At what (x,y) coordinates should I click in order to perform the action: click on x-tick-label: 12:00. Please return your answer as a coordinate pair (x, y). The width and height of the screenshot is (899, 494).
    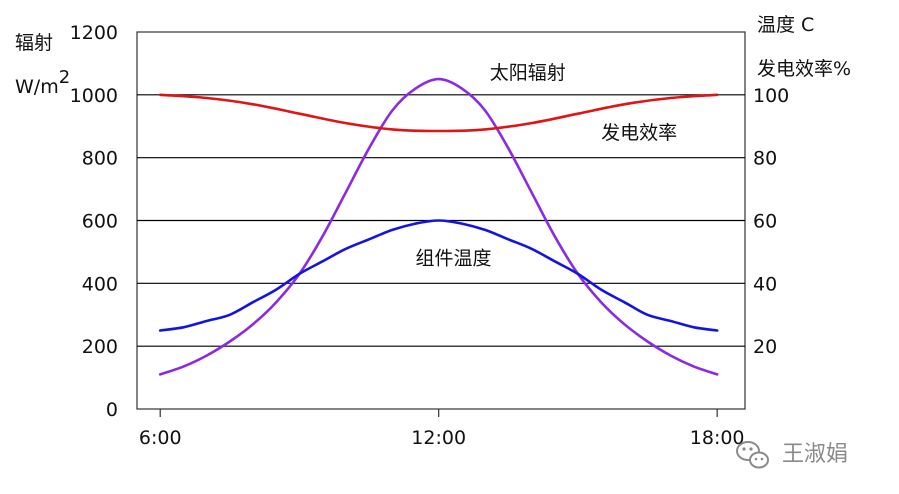
    Looking at the image, I should click on (438, 438).